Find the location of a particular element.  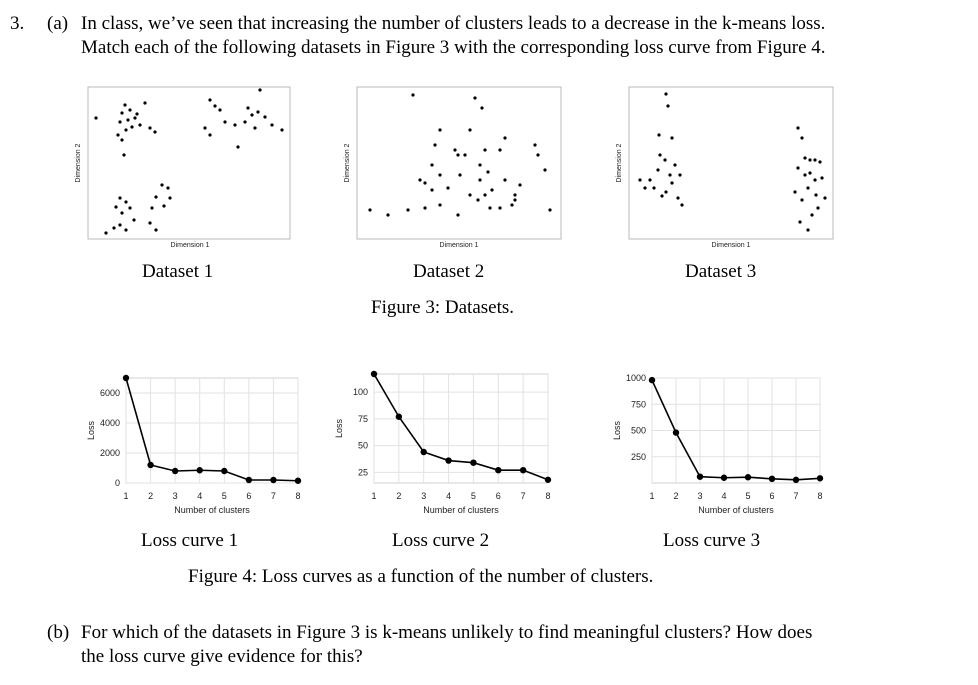

loss2-series-line is located at coordinates (461, 427).